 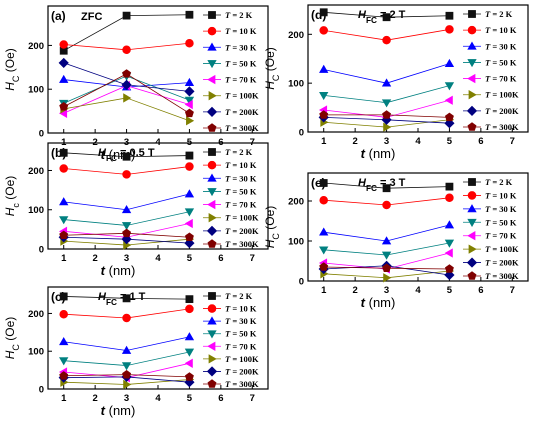 What do you see at coordinates (230, 31) in the screenshot?
I see `legend-entry: T = 10 K` at bounding box center [230, 31].